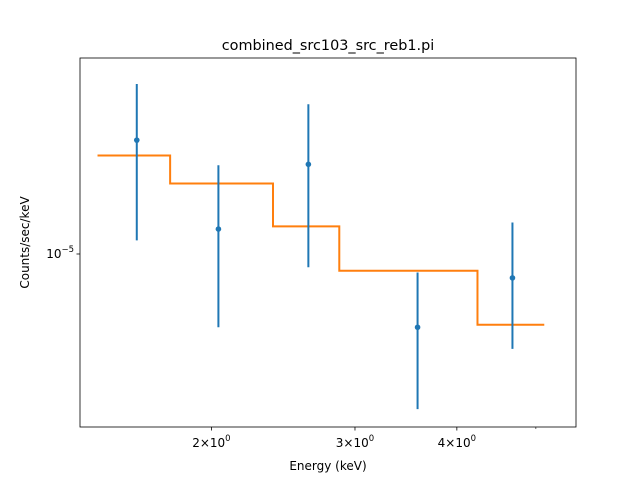 This screenshot has height=480, width=640. I want to click on y-axis-label: Counts/sec/keV, so click(25, 242).